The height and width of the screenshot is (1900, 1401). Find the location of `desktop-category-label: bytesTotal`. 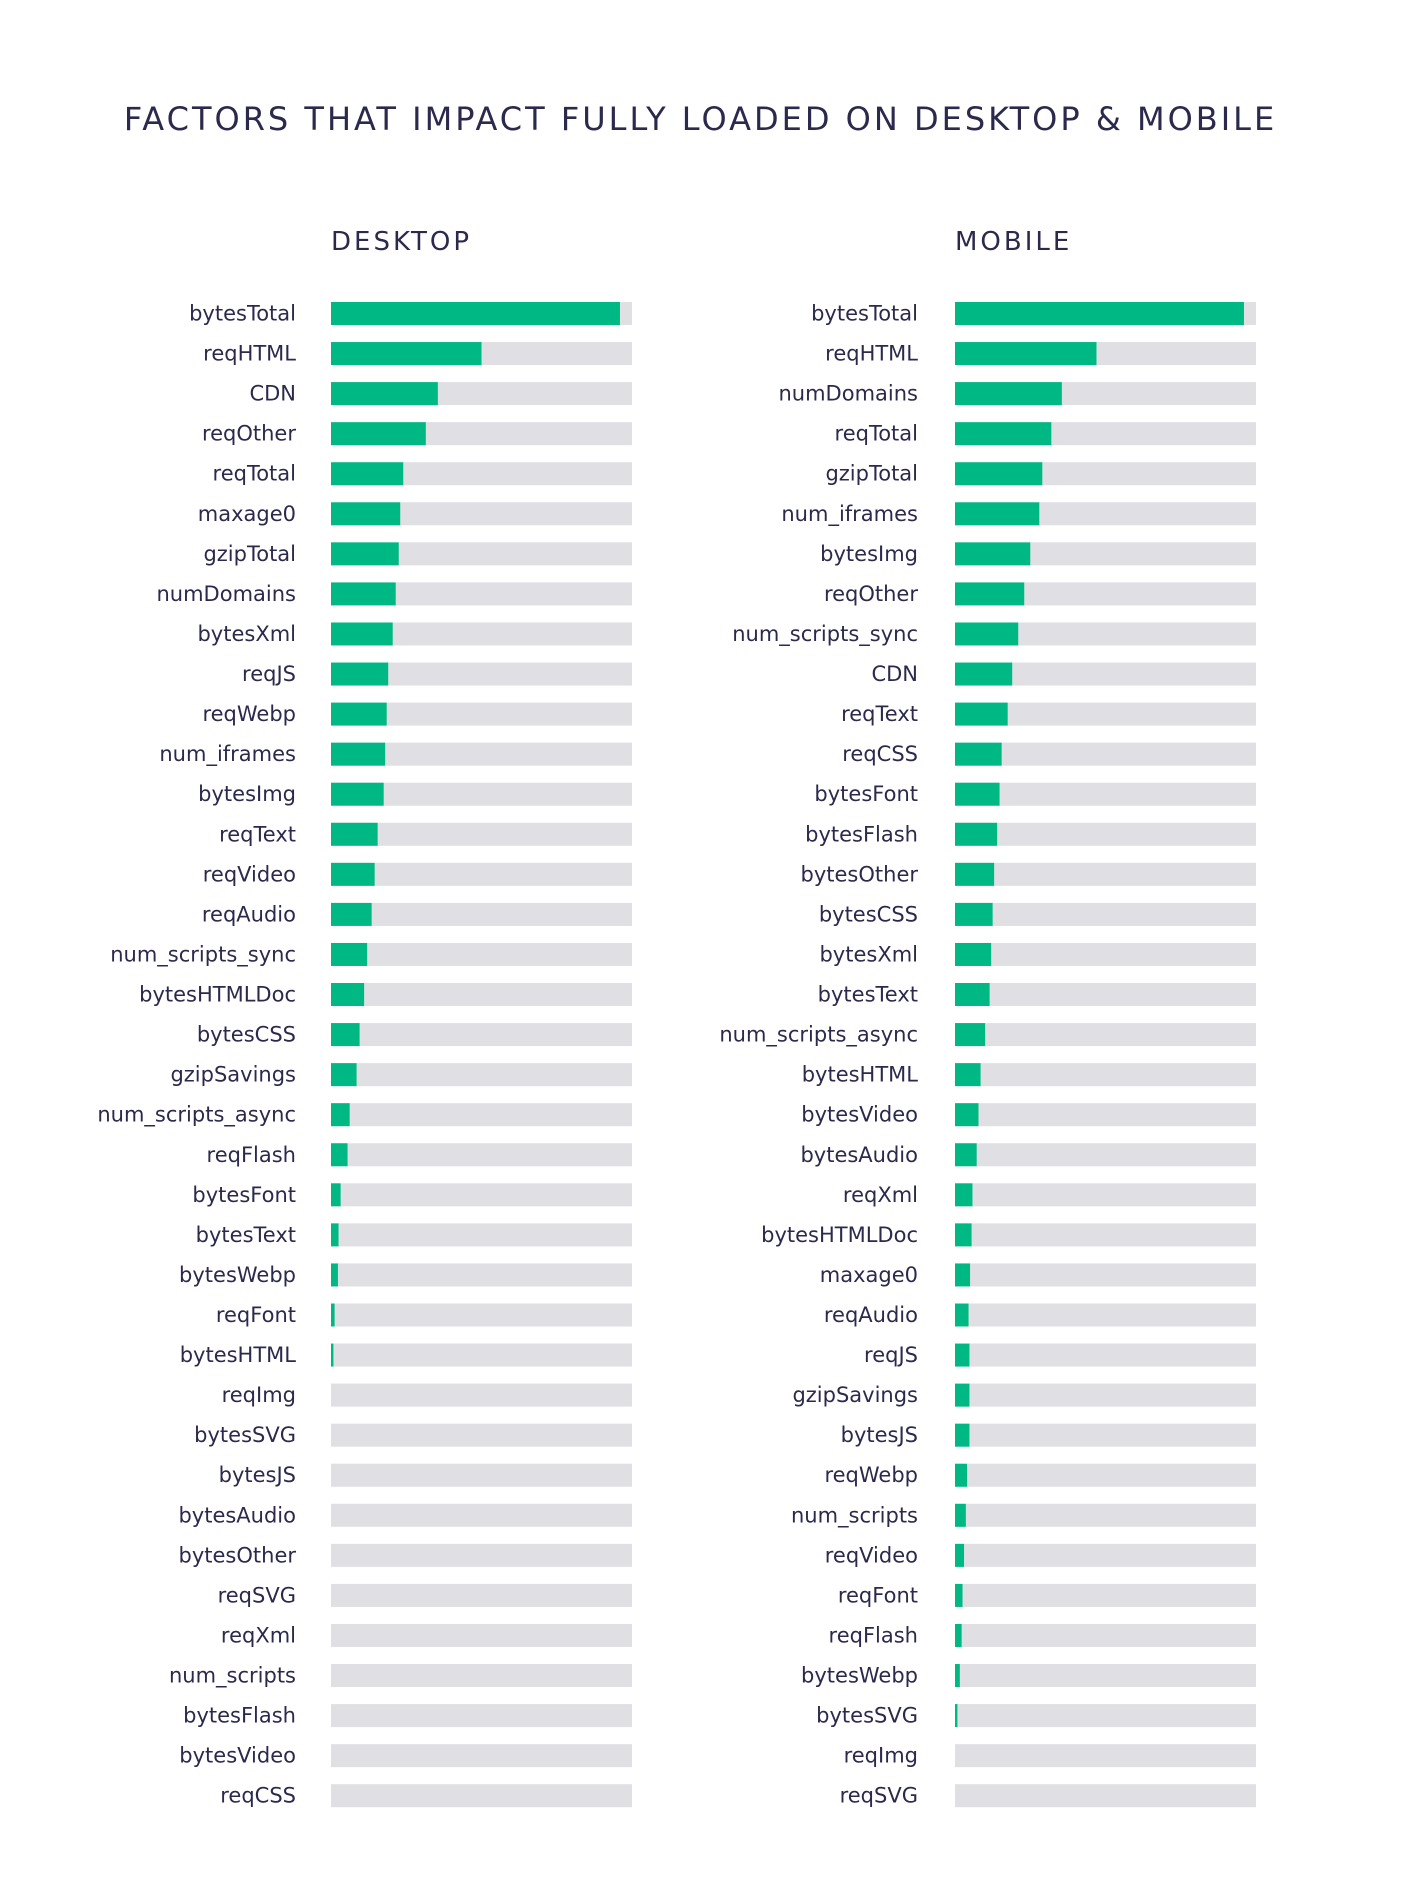

desktop-category-label: bytesTotal is located at coordinates (242, 314).